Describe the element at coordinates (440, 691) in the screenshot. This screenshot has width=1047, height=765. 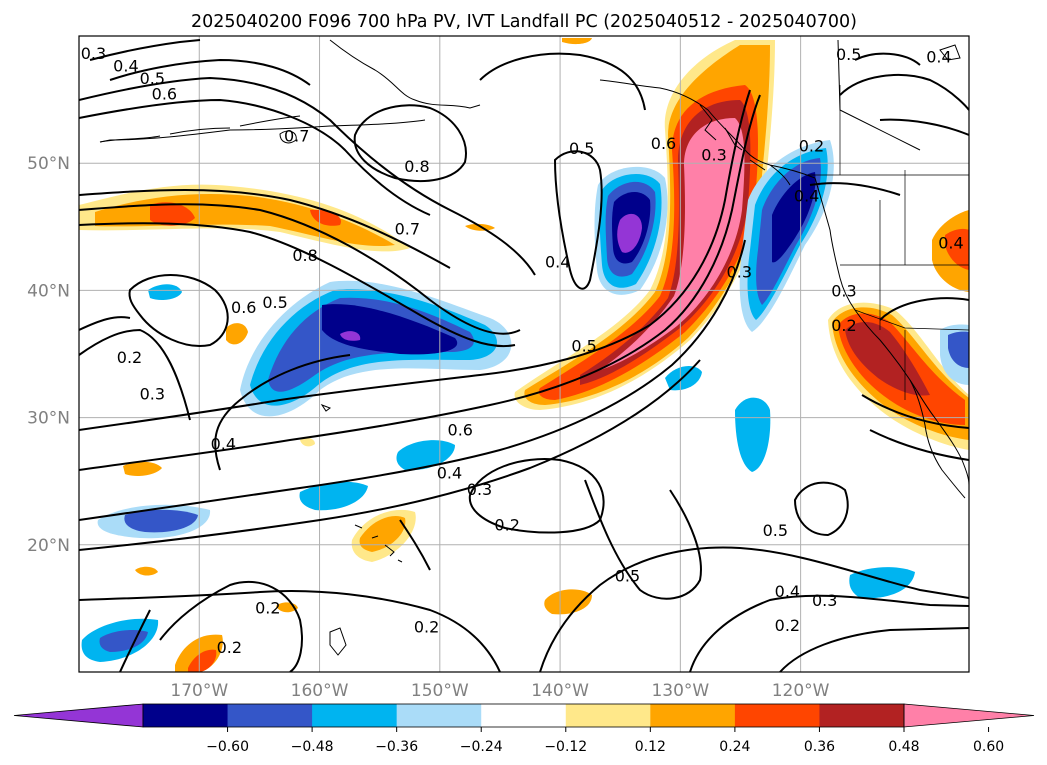
I see `lon-label: 150°W` at that location.